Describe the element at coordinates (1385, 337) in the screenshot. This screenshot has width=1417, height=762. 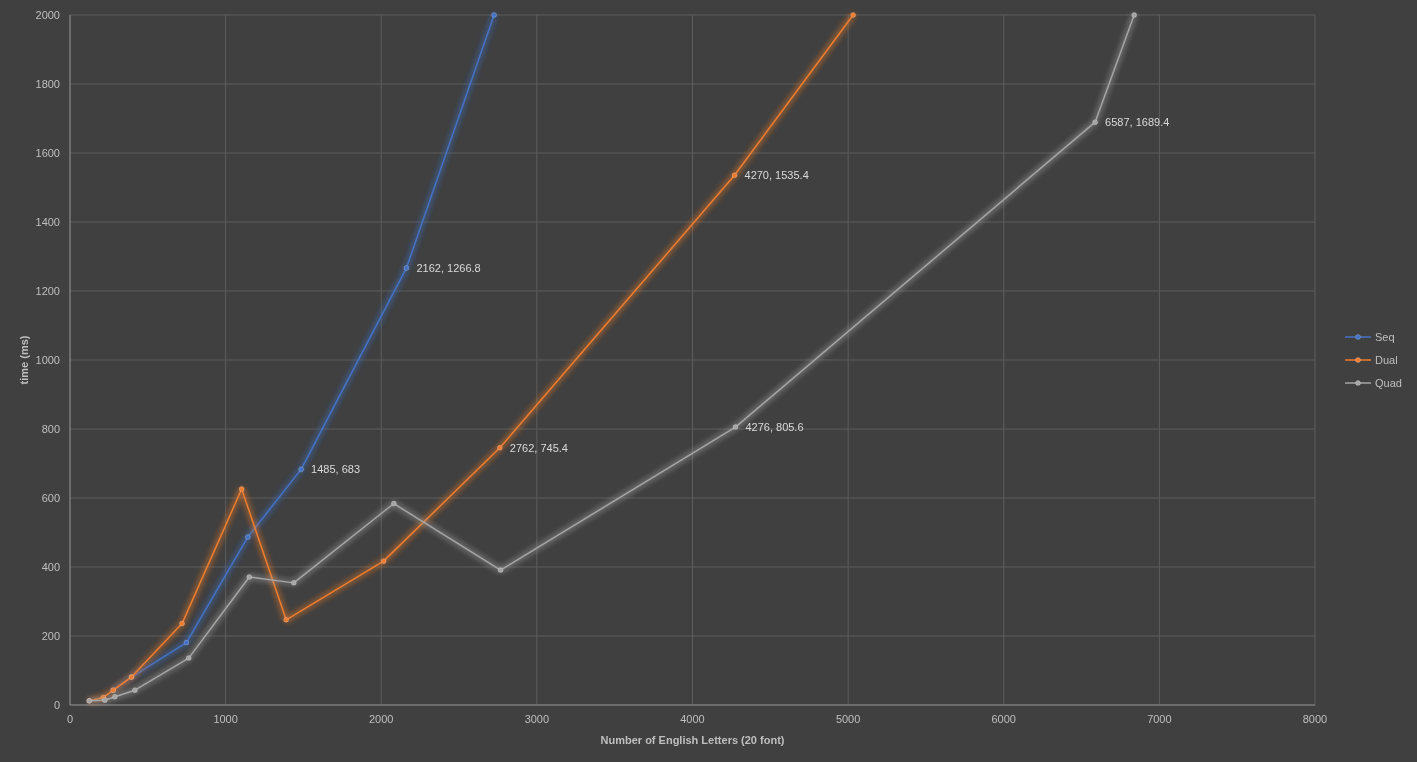
I see `legend-label: Seq` at that location.